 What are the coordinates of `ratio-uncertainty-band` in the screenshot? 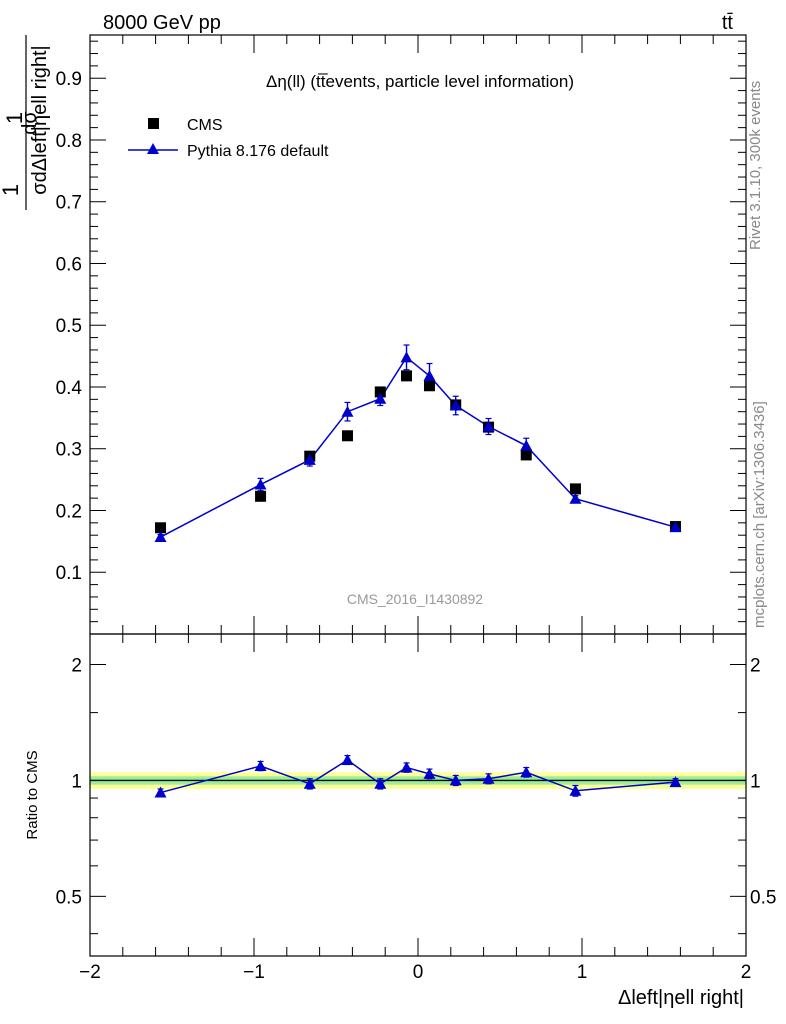 It's located at (418, 780).